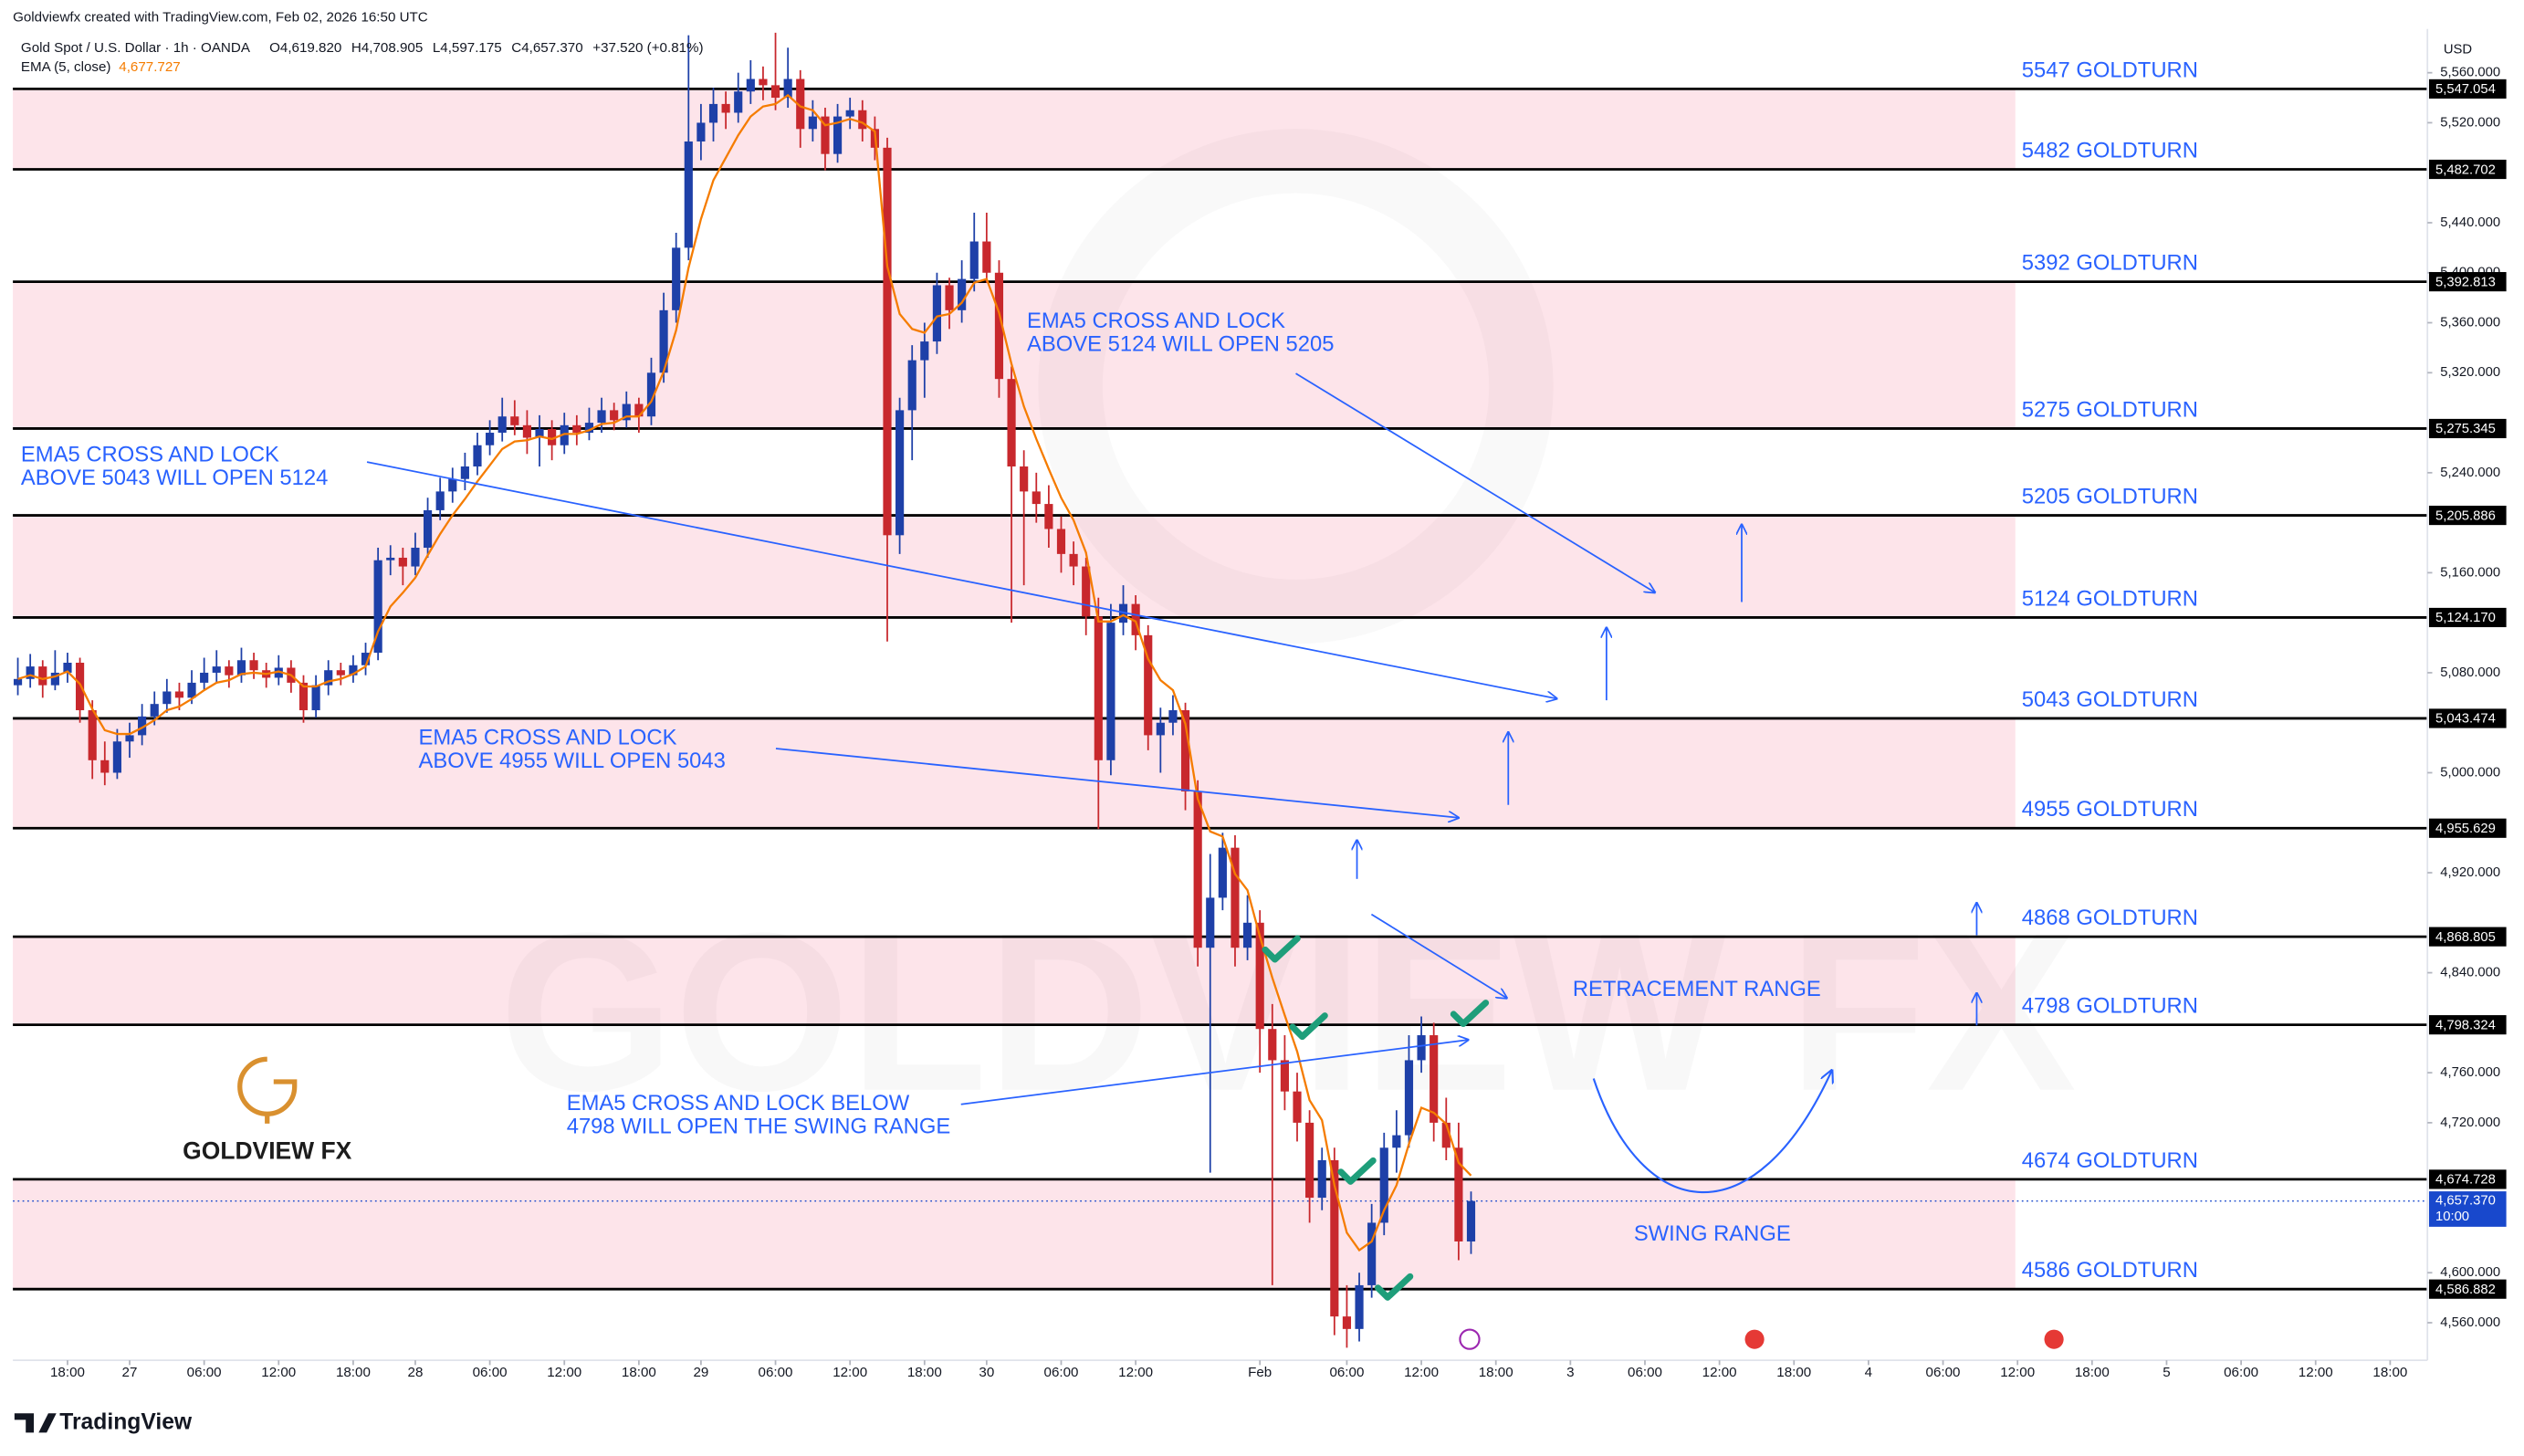 The width and height of the screenshot is (2524, 1456). Describe the element at coordinates (2110, 410) in the screenshot. I see `level-label: 5275 GOLDTURN` at that location.